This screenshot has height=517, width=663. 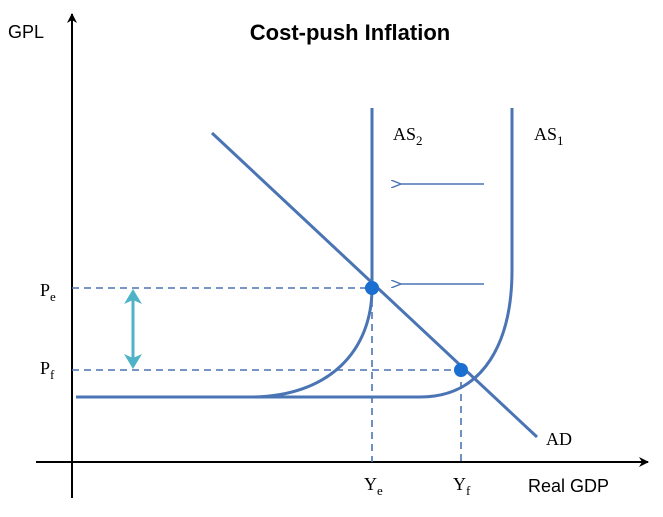 What do you see at coordinates (47, 370) in the screenshot?
I see `pf-label: Pf` at bounding box center [47, 370].